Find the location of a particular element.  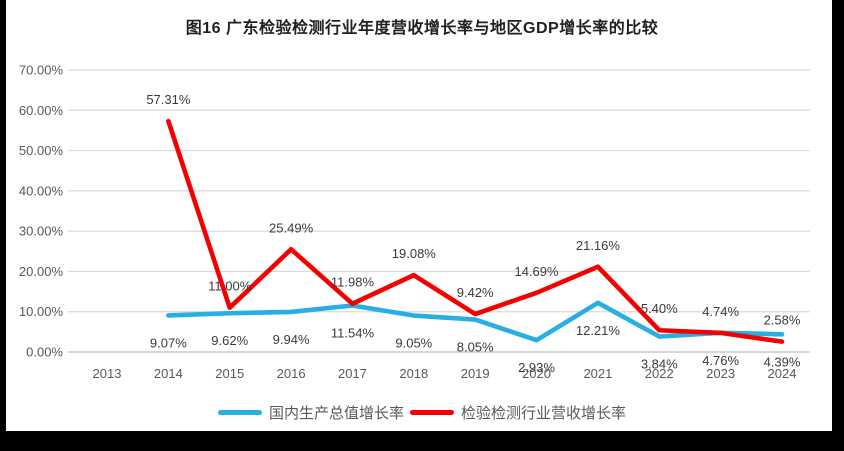

x-tick-label-2017: 2017 is located at coordinates (352, 373).